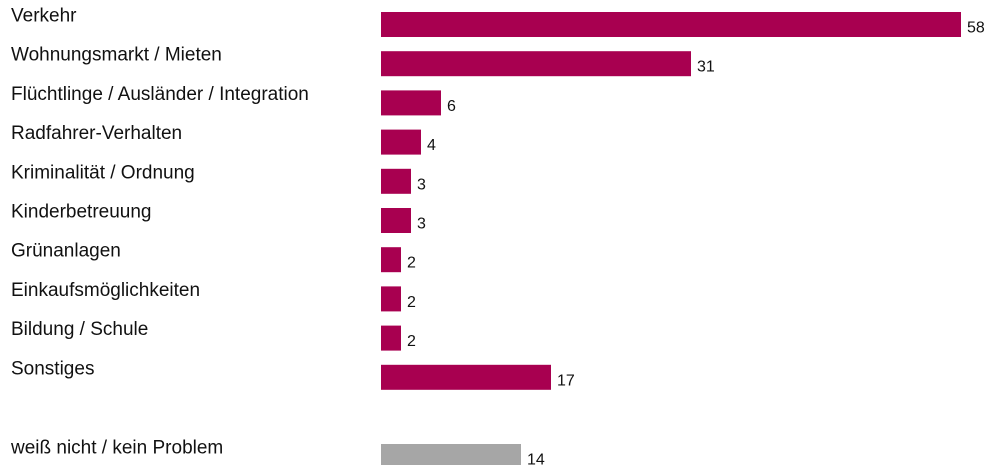  What do you see at coordinates (401, 142) in the screenshot?
I see `bar-radfahrer-verhalten` at bounding box center [401, 142].